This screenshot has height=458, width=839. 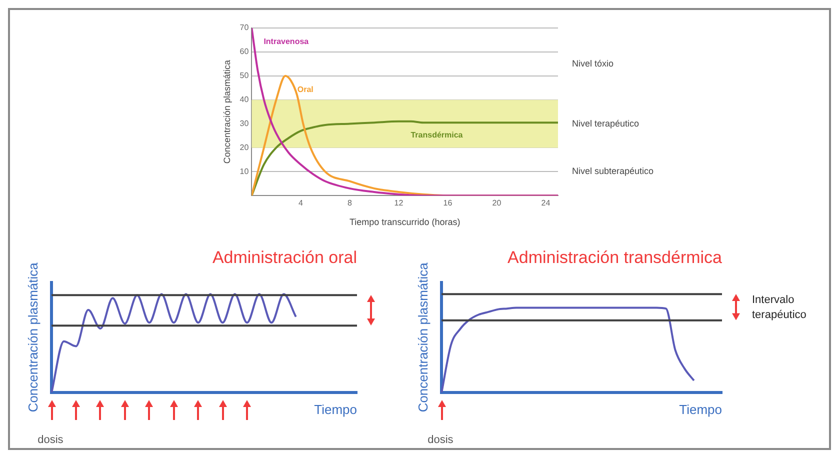 What do you see at coordinates (245, 51) in the screenshot?
I see `y-tick-label: 60` at bounding box center [245, 51].